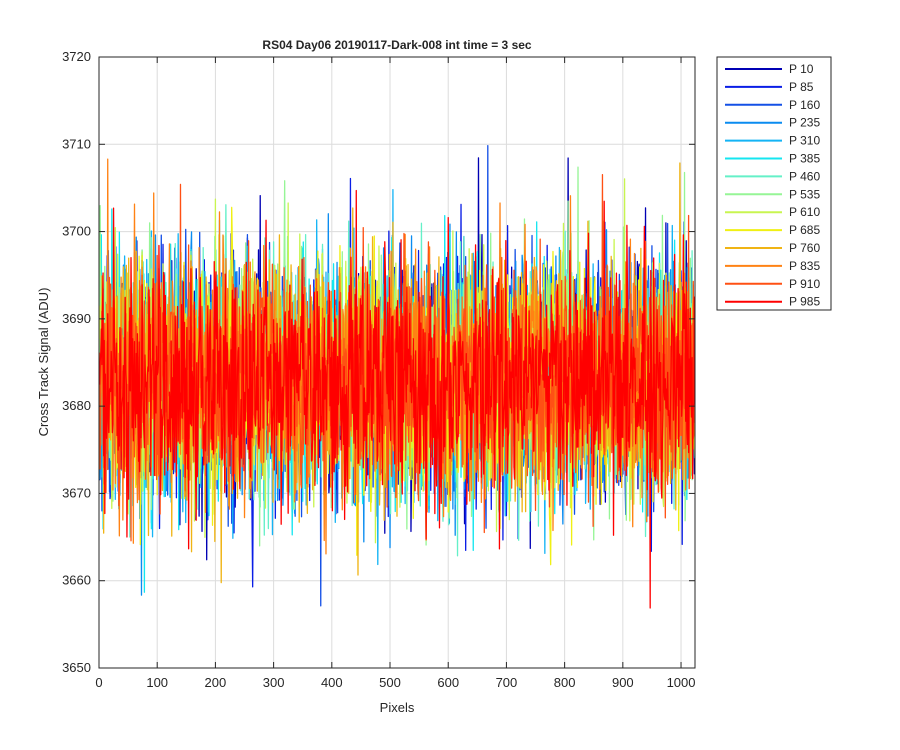  What do you see at coordinates (804, 230) in the screenshot?
I see `legend-label: P 685` at bounding box center [804, 230].